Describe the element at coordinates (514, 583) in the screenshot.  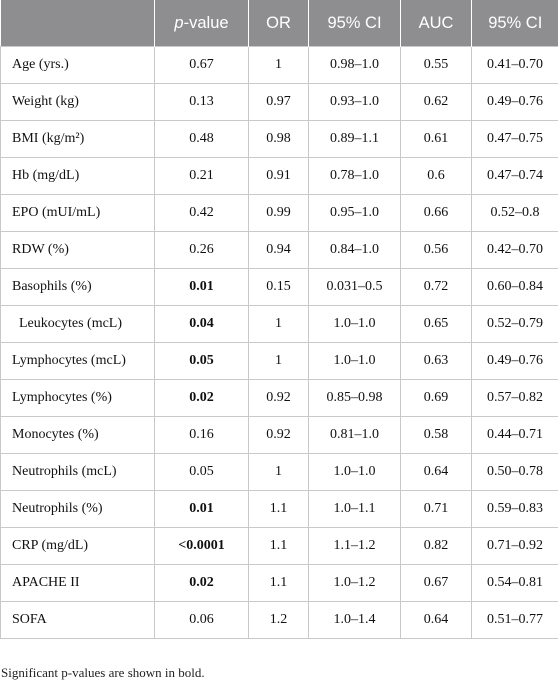
I see `auc-ci-cell: 0.54–0.81` at that location.